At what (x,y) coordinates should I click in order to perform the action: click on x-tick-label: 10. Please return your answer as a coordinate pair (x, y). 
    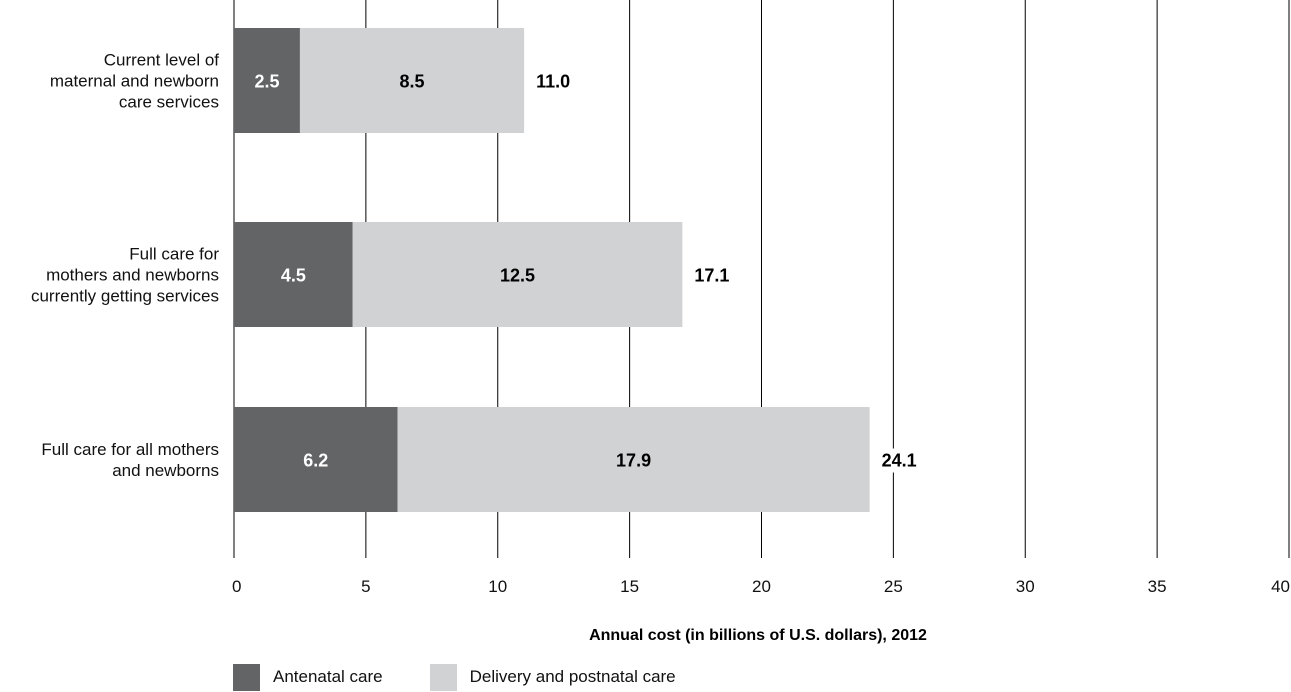
    Looking at the image, I should click on (497, 586).